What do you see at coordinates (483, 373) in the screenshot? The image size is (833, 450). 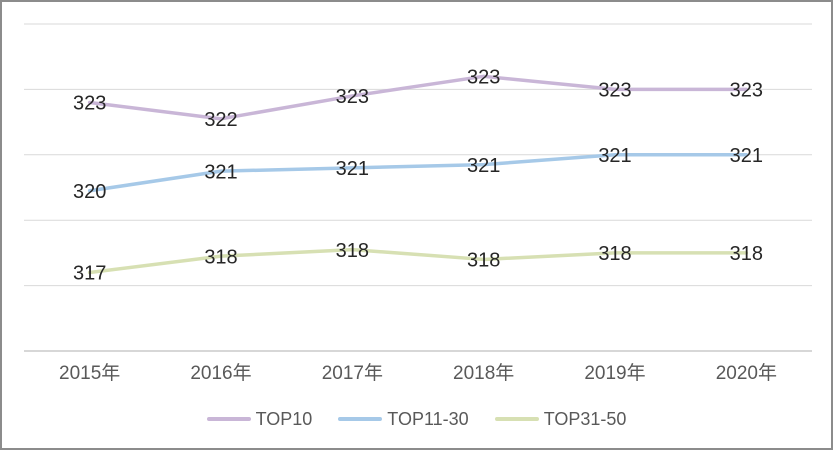 I see `x-axis-label: 2018年` at bounding box center [483, 373].